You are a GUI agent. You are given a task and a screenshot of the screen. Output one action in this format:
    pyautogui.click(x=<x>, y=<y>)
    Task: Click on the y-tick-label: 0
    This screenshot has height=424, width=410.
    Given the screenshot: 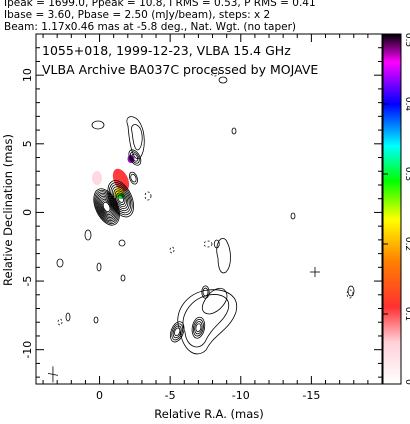 What is the action you would take?
    pyautogui.click(x=27, y=212)
    